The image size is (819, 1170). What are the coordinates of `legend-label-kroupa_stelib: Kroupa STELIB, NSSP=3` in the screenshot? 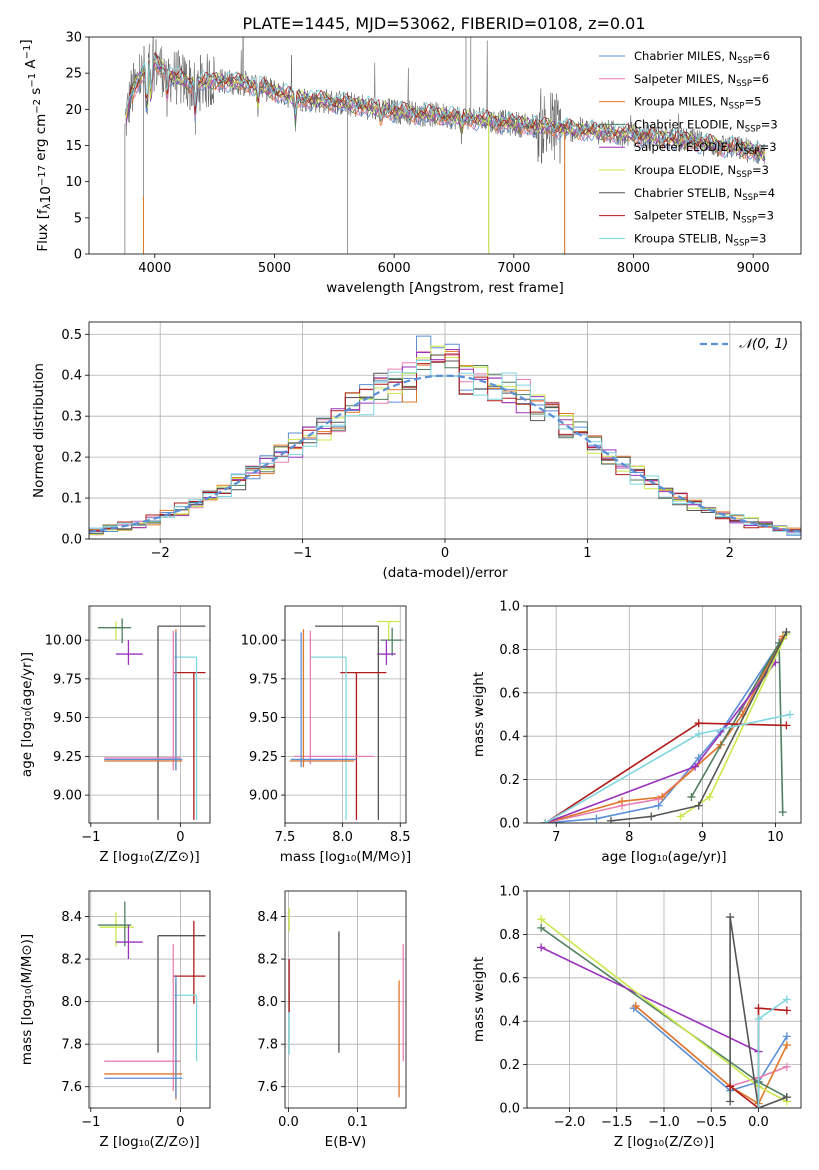 It's located at (700, 239).